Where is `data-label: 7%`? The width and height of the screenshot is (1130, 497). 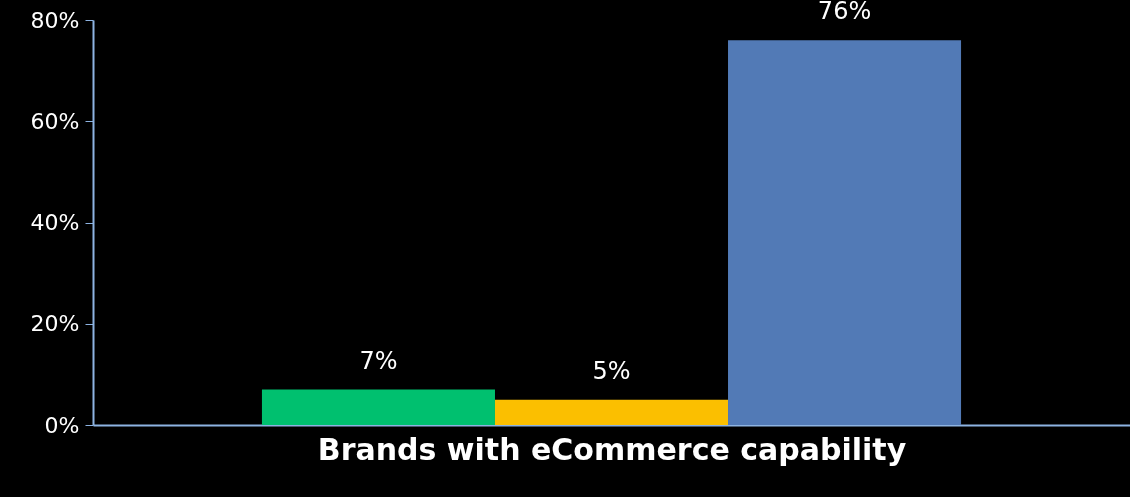
data-label: 7% is located at coordinates (378, 360).